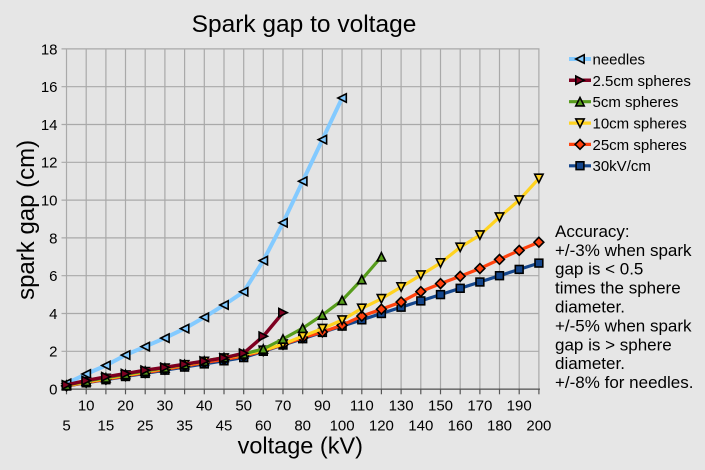 This screenshot has height=470, width=705. Describe the element at coordinates (106, 425) in the screenshot. I see `svg-text: 15` at that location.